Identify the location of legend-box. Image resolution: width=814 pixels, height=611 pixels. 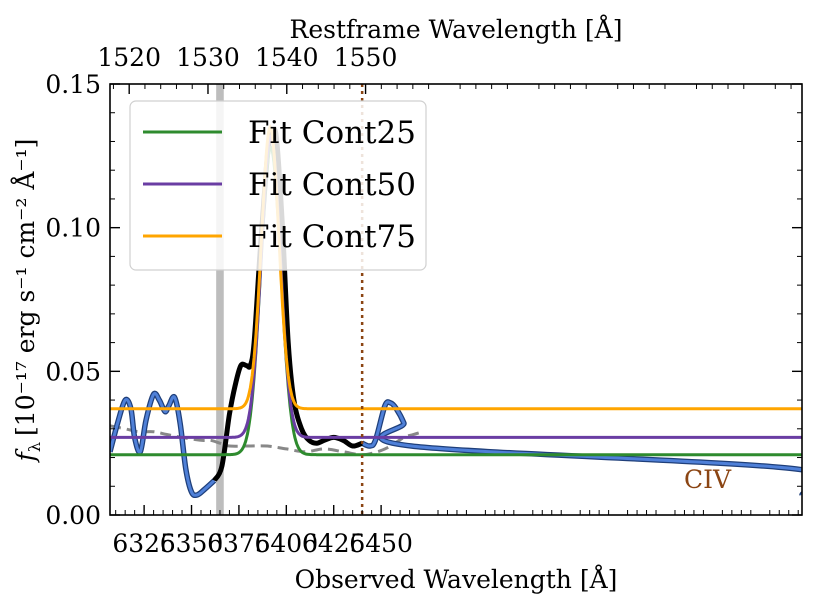
(278, 185).